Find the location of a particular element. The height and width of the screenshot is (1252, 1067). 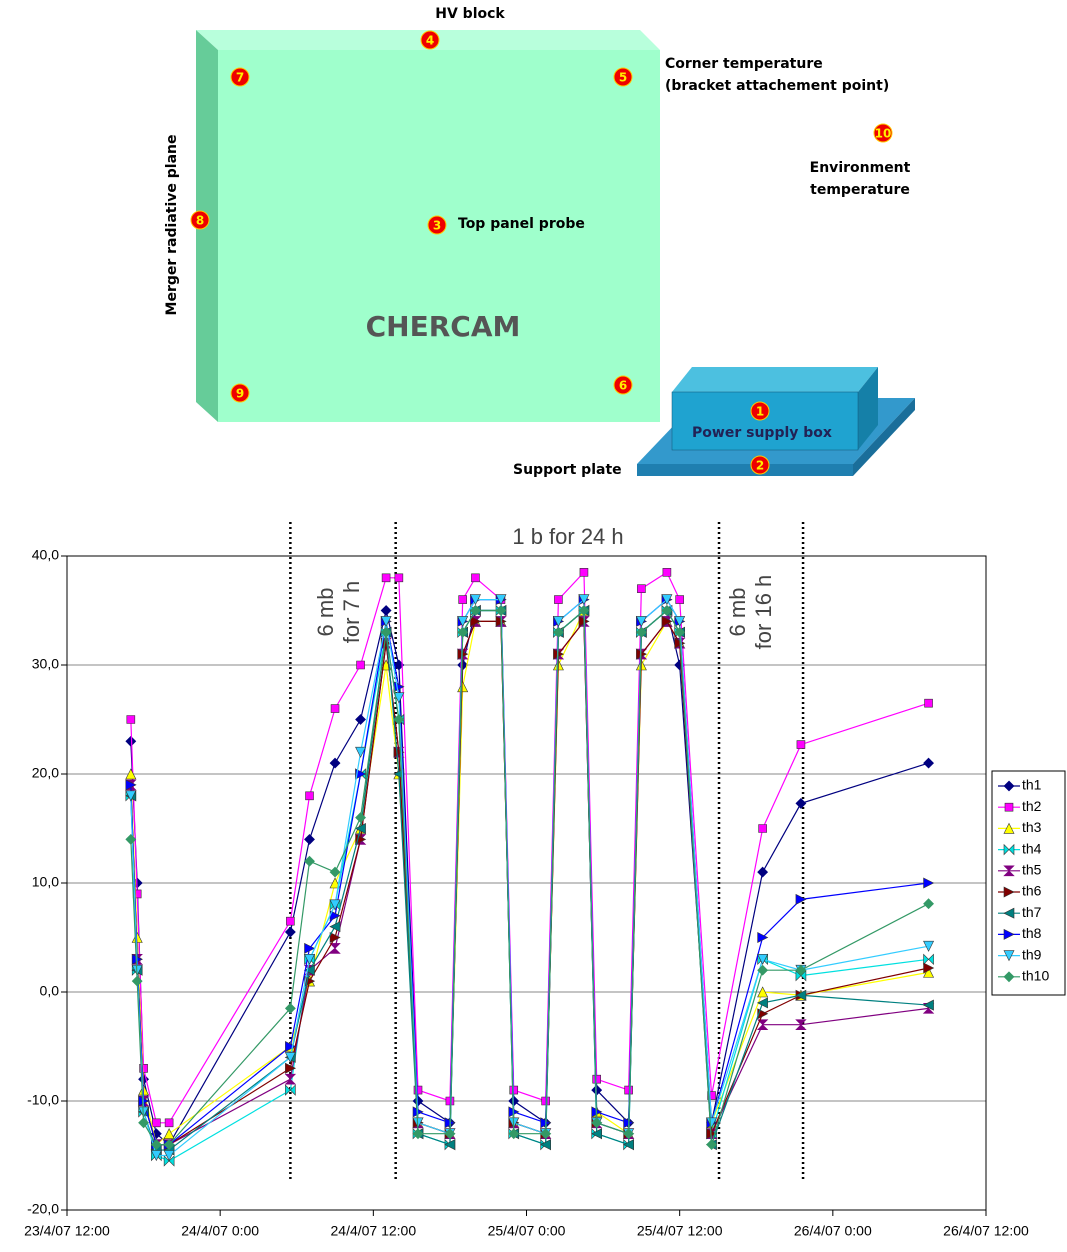

annotation: 1 b for 24 h is located at coordinates (567, 536).